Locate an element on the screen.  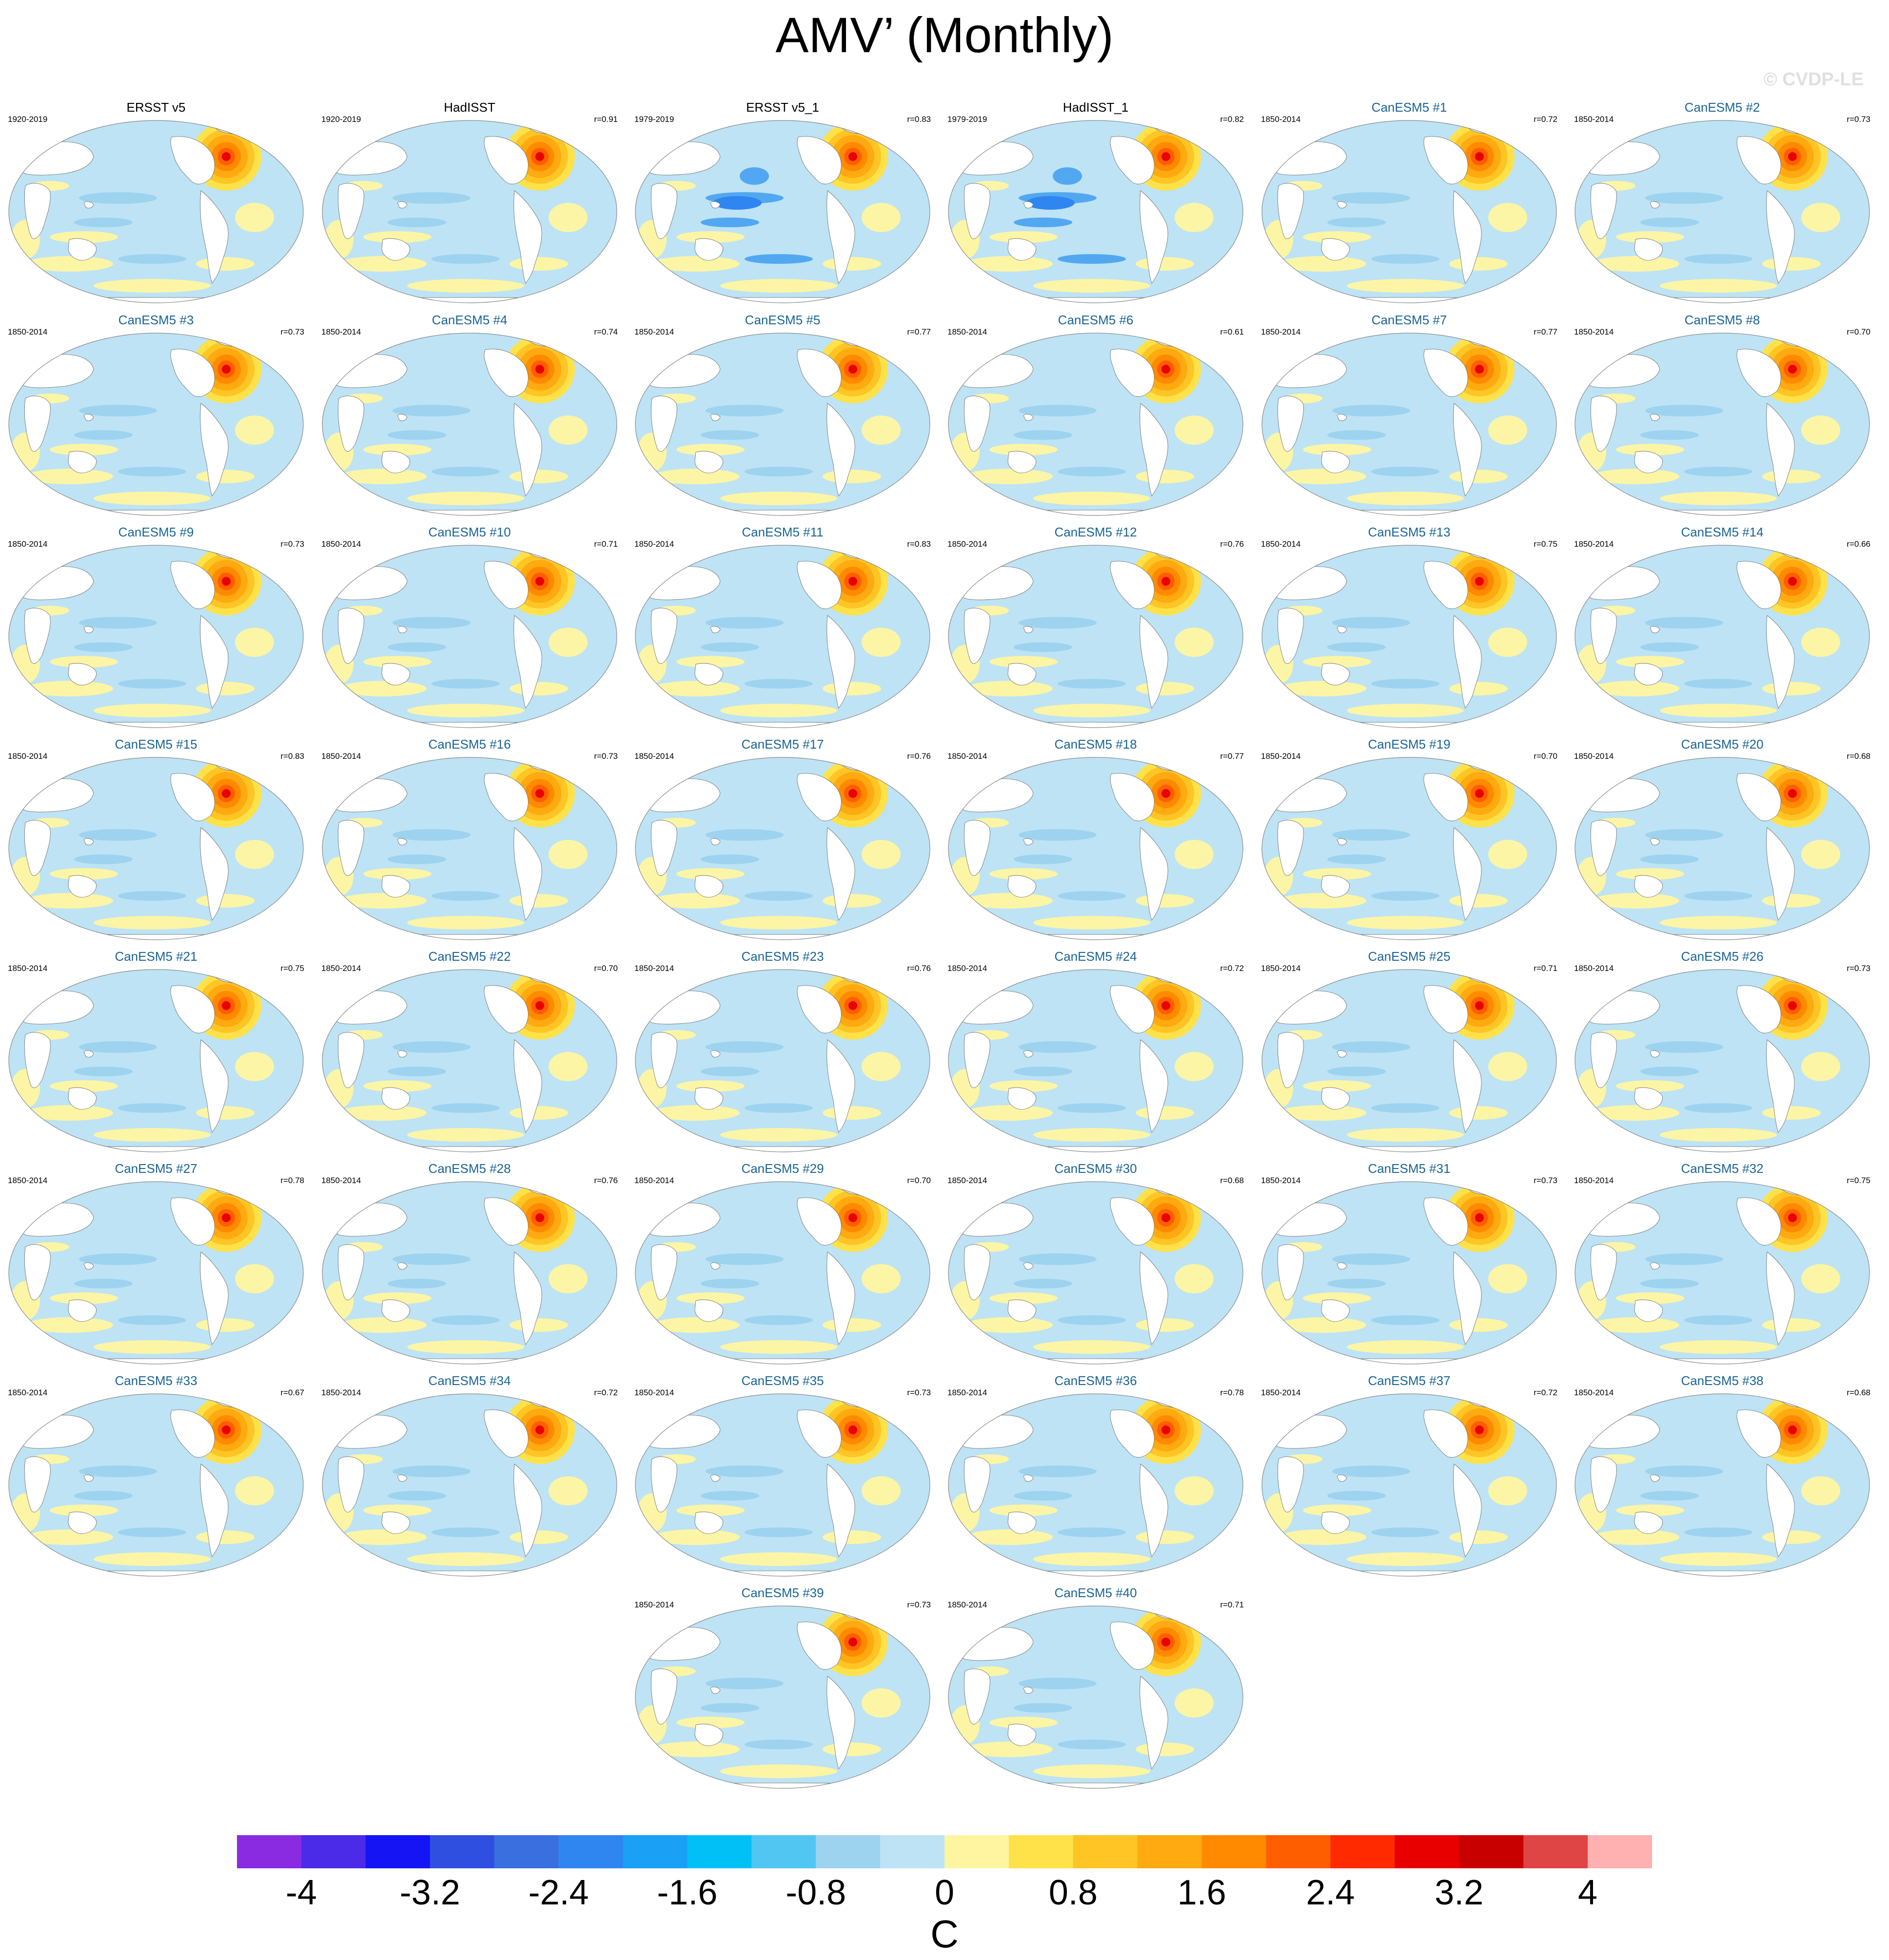
map-panel: CanESM5 #19 1850-2014 r=0.70 is located at coordinates (1409, 843).